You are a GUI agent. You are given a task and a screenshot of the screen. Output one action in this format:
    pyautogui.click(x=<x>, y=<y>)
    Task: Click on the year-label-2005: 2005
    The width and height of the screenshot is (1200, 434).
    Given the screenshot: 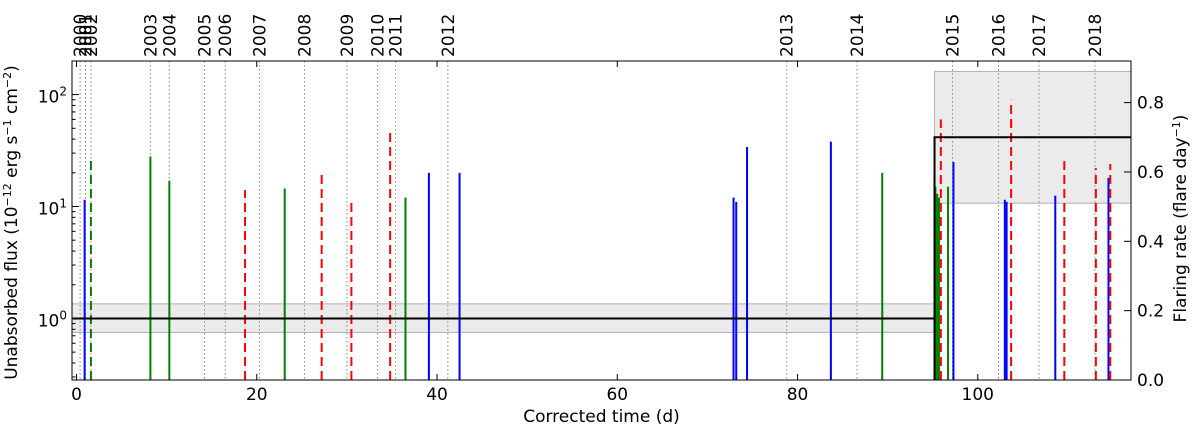 What is the action you would take?
    pyautogui.click(x=205, y=35)
    